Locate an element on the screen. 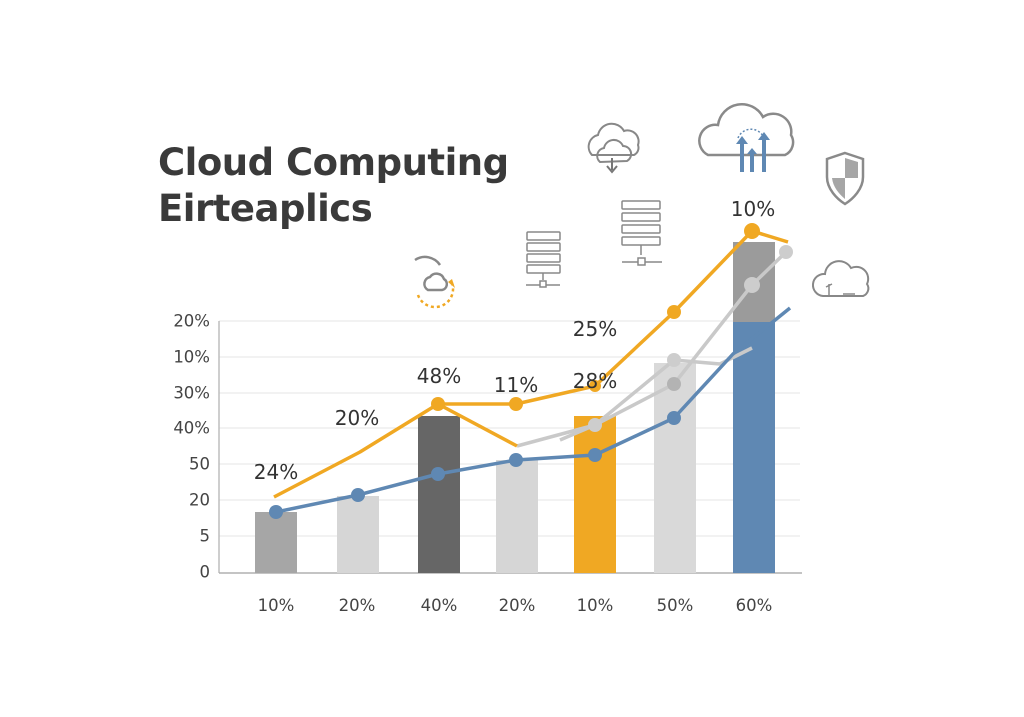 This screenshot has height=717, width=1024. blue-markers is located at coordinates (475, 465).